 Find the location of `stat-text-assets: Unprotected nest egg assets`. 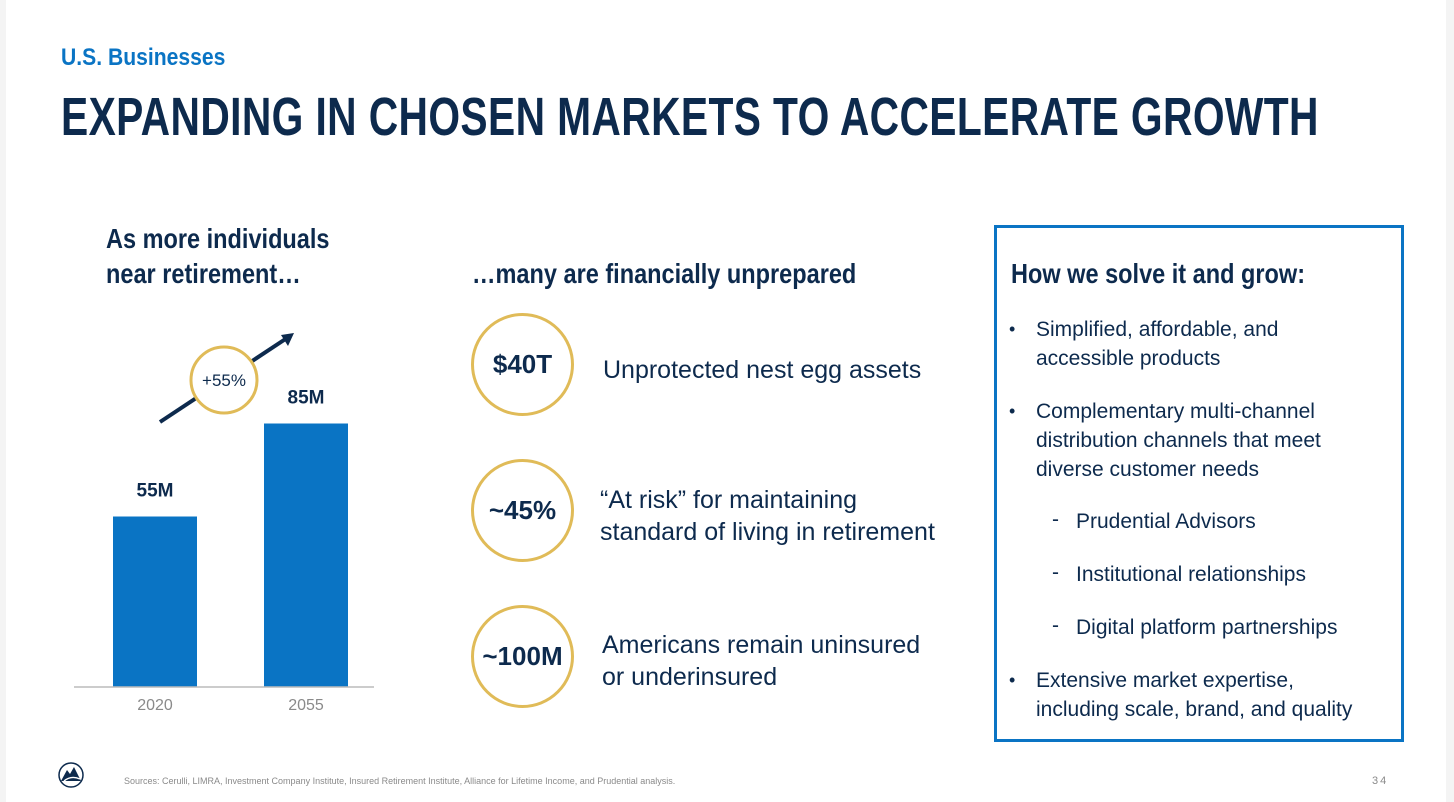

stat-text-assets: Unprotected nest egg assets is located at coordinates (762, 370).